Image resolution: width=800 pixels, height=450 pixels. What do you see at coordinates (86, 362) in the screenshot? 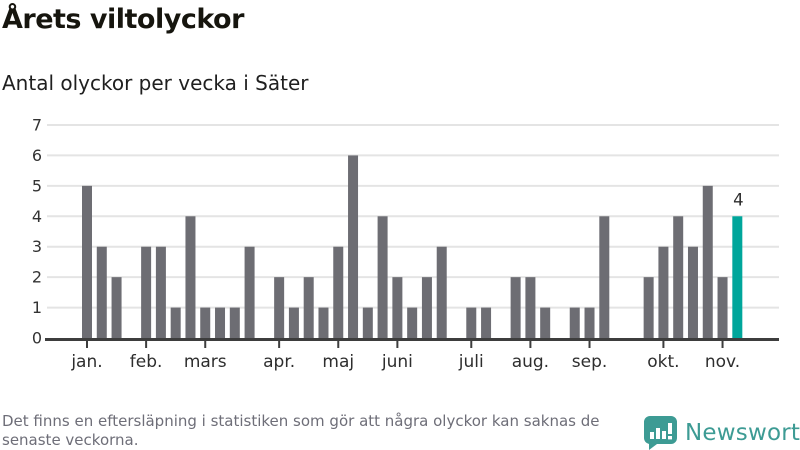
I see `x-axis-month-label: jan.` at bounding box center [86, 362].